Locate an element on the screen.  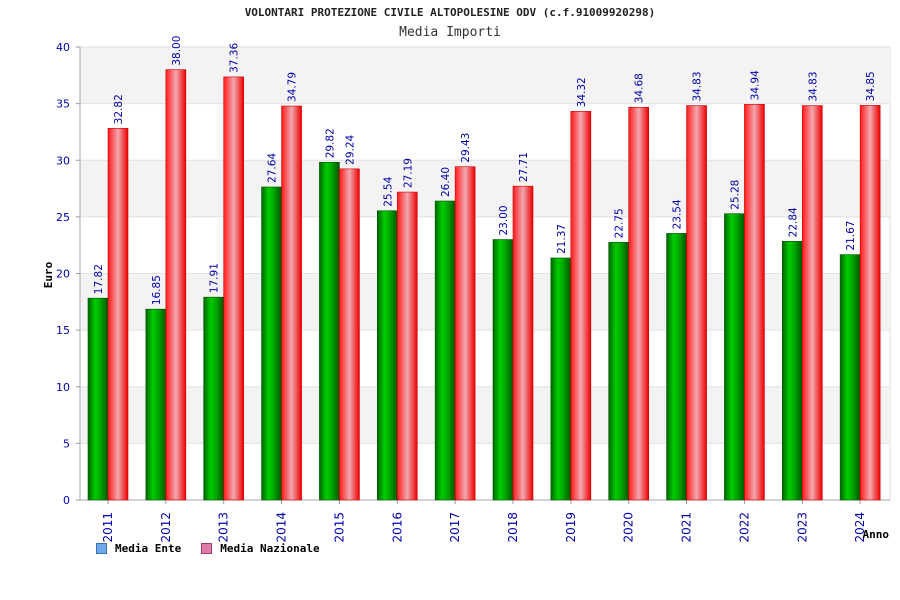
x-tick-label: 2017 is located at coordinates (455, 527).